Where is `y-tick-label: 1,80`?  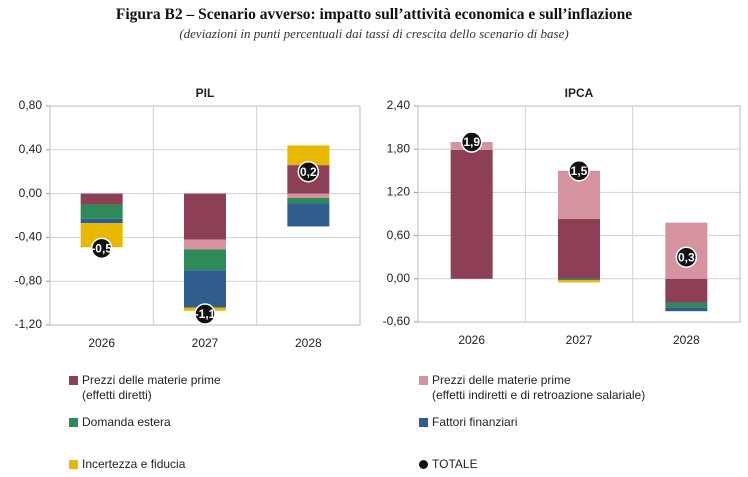 y-tick-label: 1,80 is located at coordinates (399, 148).